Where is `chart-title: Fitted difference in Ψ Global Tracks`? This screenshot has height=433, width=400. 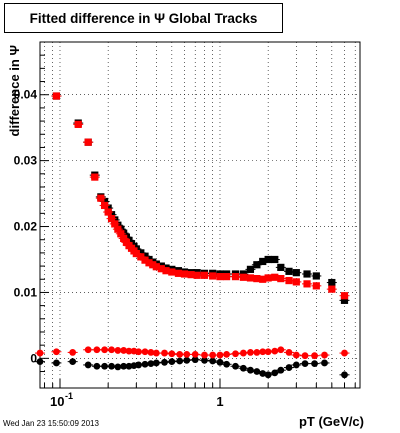
chart-title: Fitted difference in Ψ Global Tracks is located at coordinates (143, 18).